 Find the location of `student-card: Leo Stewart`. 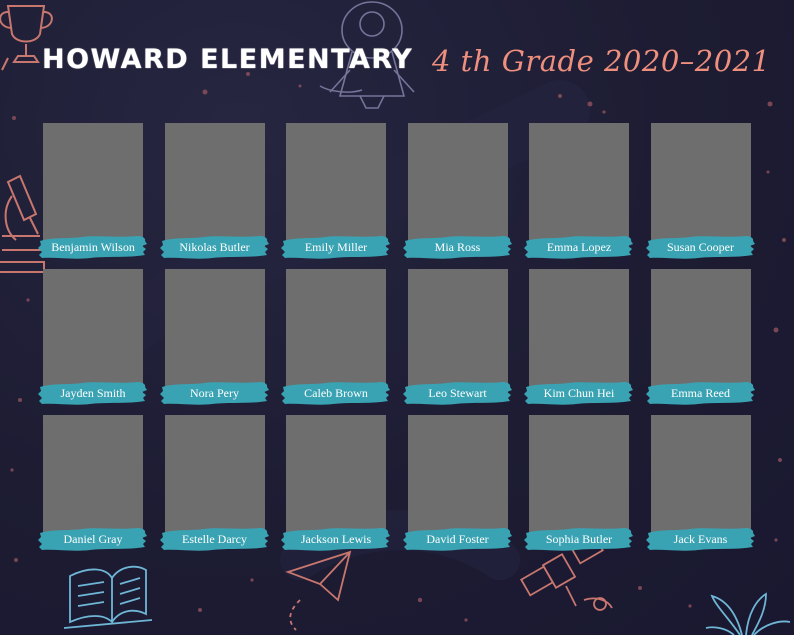

student-card: Leo Stewart is located at coordinates (457, 337).